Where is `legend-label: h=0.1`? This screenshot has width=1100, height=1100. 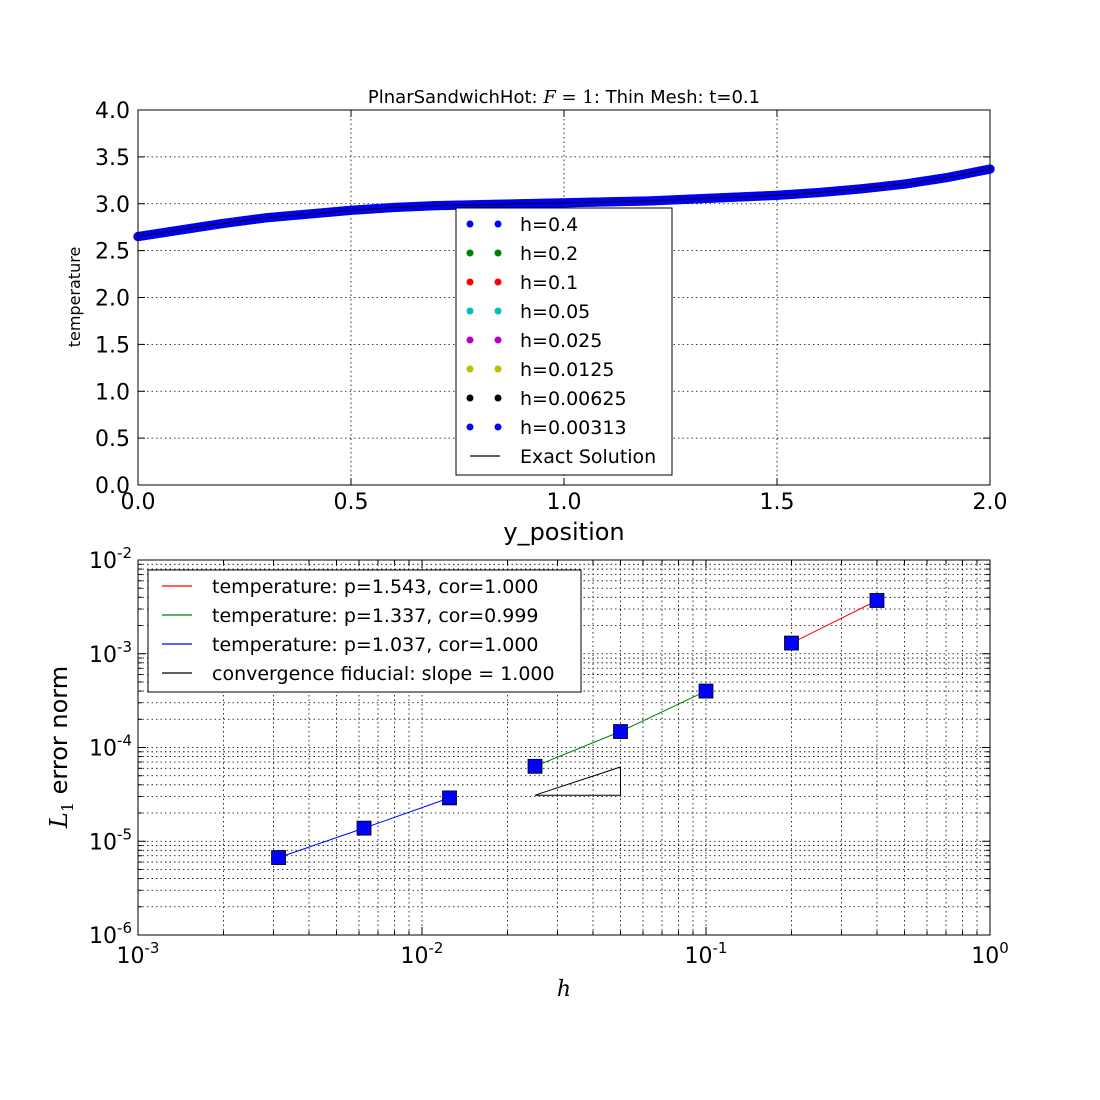
legend-label: h=0.1 is located at coordinates (549, 283).